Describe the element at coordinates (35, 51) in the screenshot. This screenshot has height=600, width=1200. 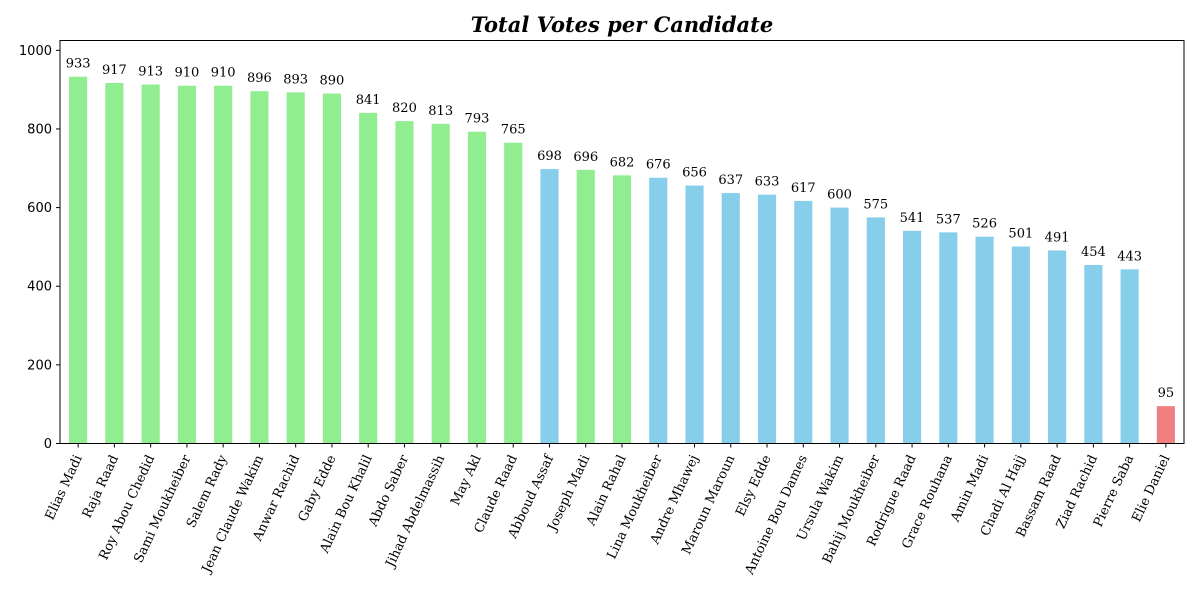
I see `y-tick-label-1000: 1000` at that location.